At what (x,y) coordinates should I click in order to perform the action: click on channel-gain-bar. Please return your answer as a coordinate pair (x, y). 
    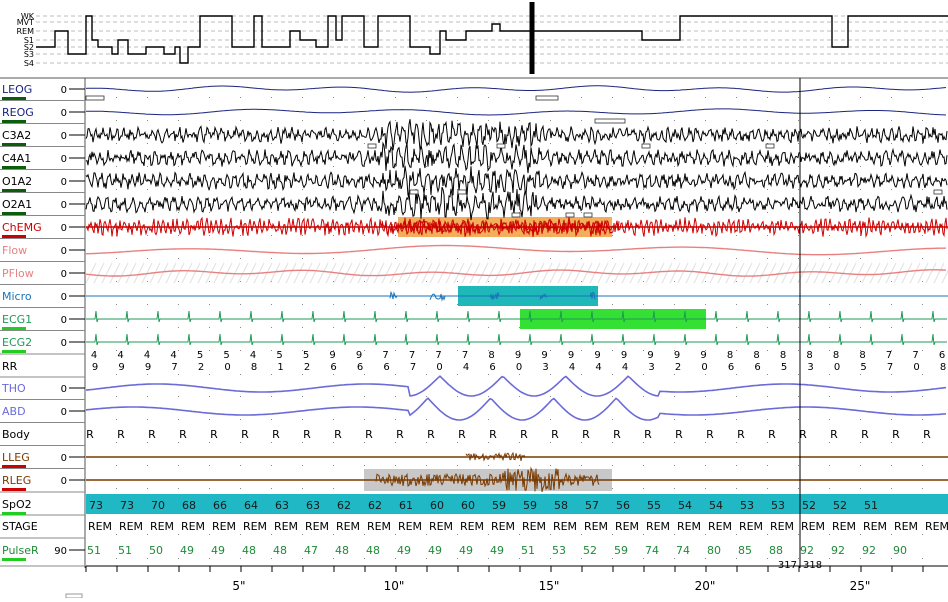
    Looking at the image, I should click on (14, 213).